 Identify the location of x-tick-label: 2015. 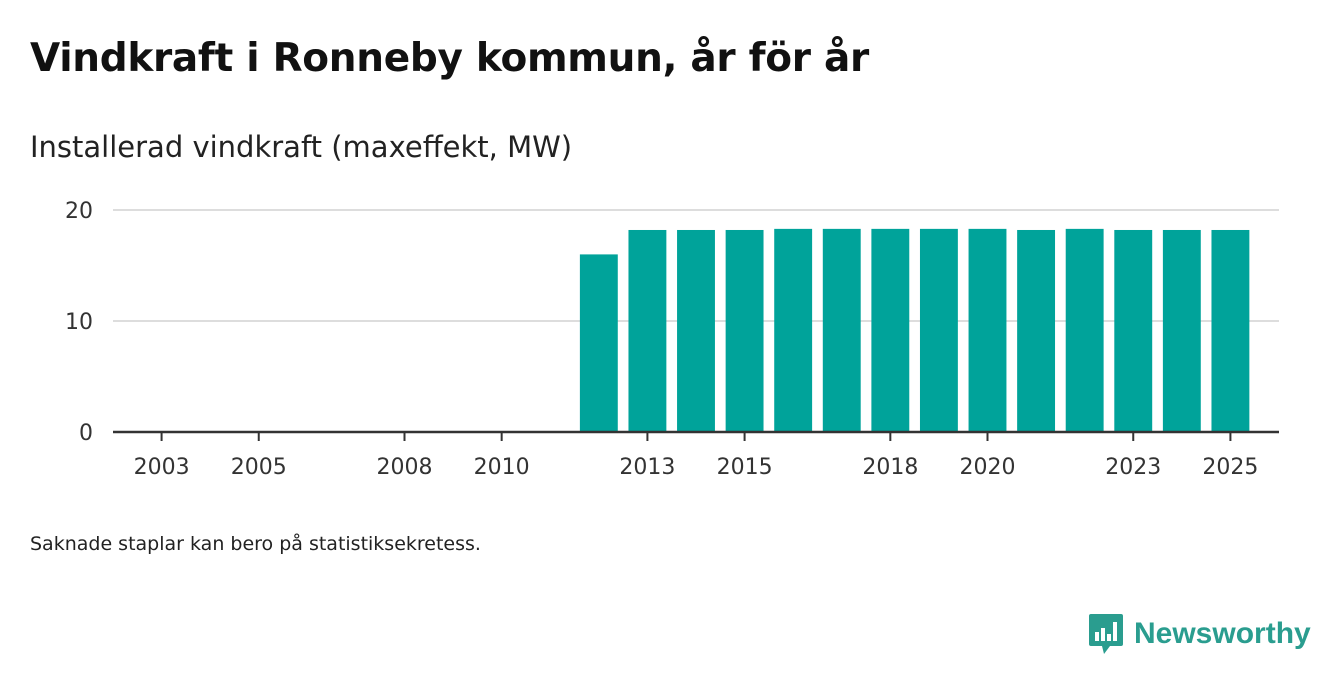
(745, 467).